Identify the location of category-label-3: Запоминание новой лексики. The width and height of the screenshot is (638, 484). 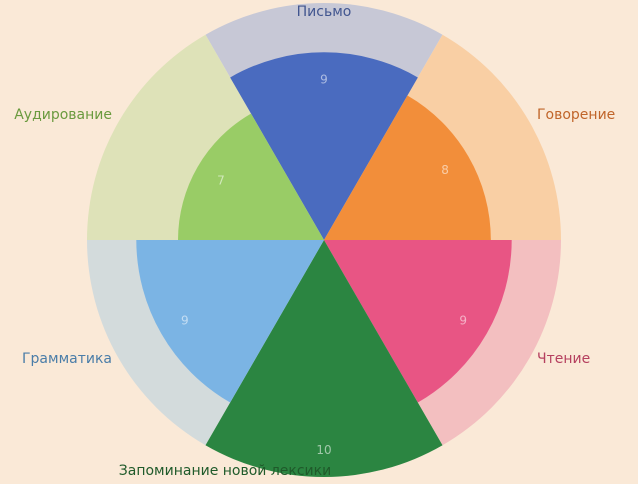
(225, 471).